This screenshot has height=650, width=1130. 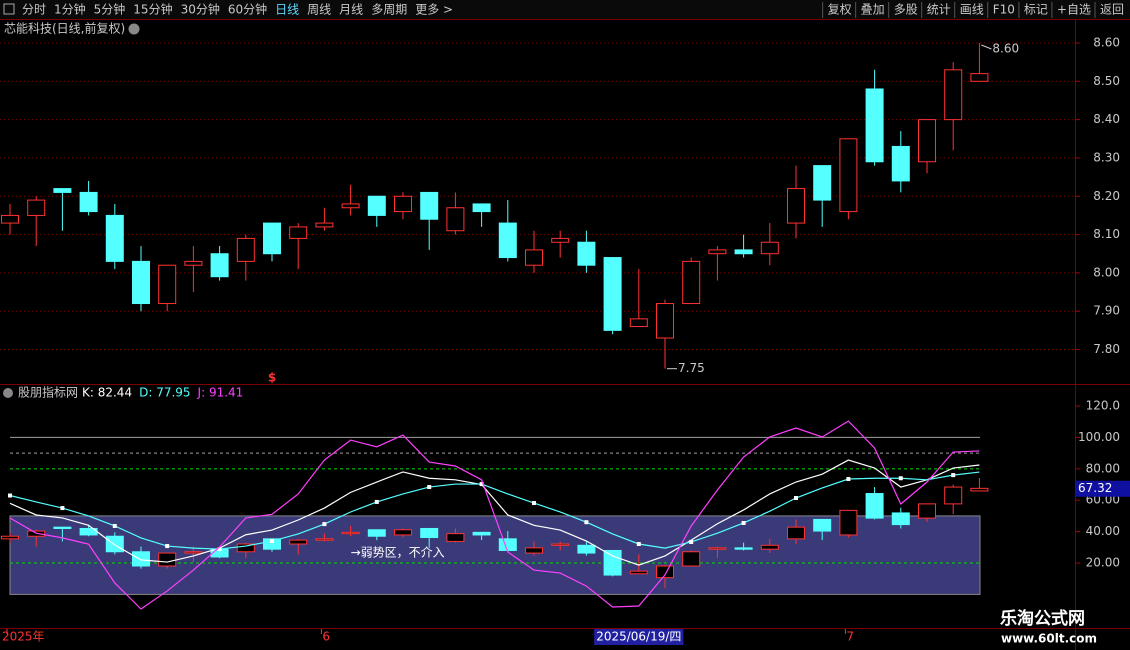 What do you see at coordinates (840, 10) in the screenshot?
I see `toolbar-button: 复权` at bounding box center [840, 10].